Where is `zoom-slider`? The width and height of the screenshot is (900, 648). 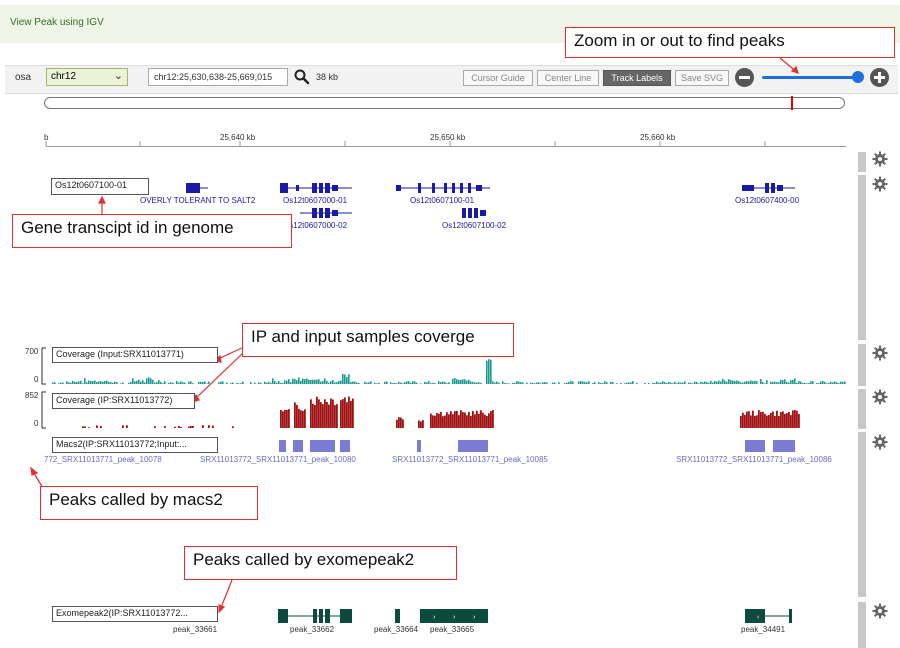
zoom-slider is located at coordinates (812, 77).